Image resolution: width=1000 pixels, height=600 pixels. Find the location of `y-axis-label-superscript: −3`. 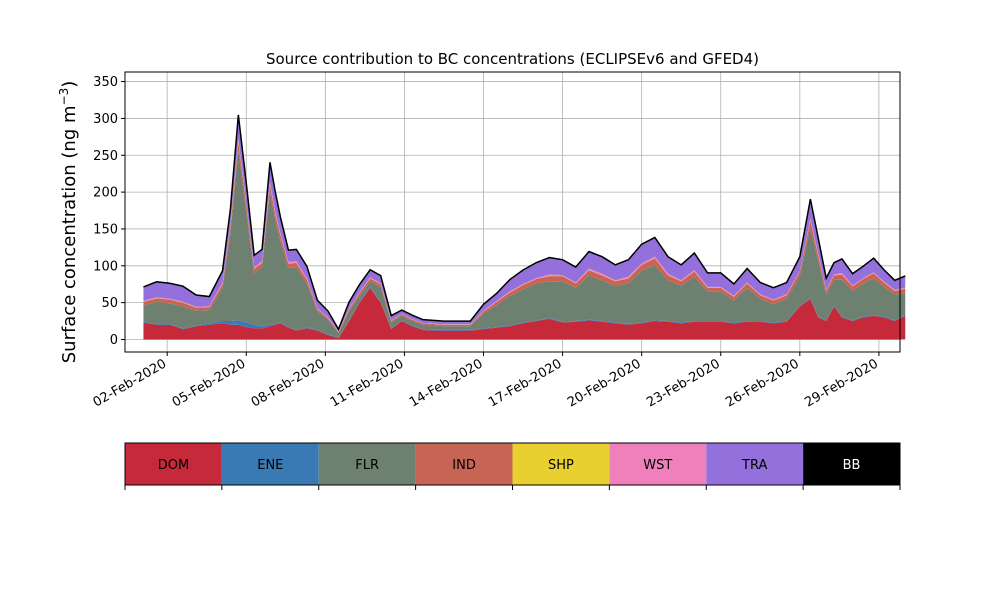

y-axis-label-superscript: −3 is located at coordinates (64, 97).